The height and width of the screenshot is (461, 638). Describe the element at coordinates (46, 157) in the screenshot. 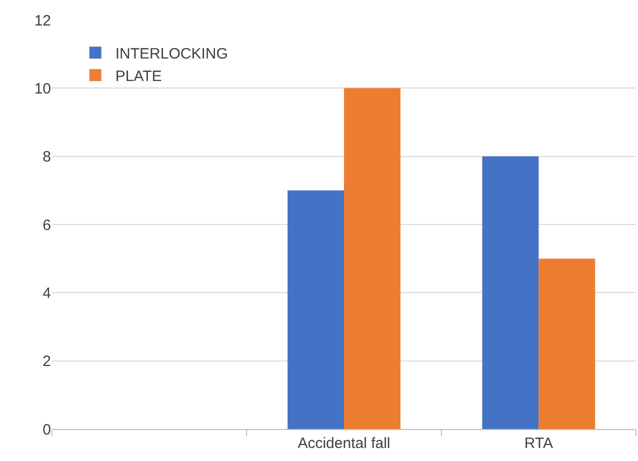

I see `y-tick-label: 8` at that location.